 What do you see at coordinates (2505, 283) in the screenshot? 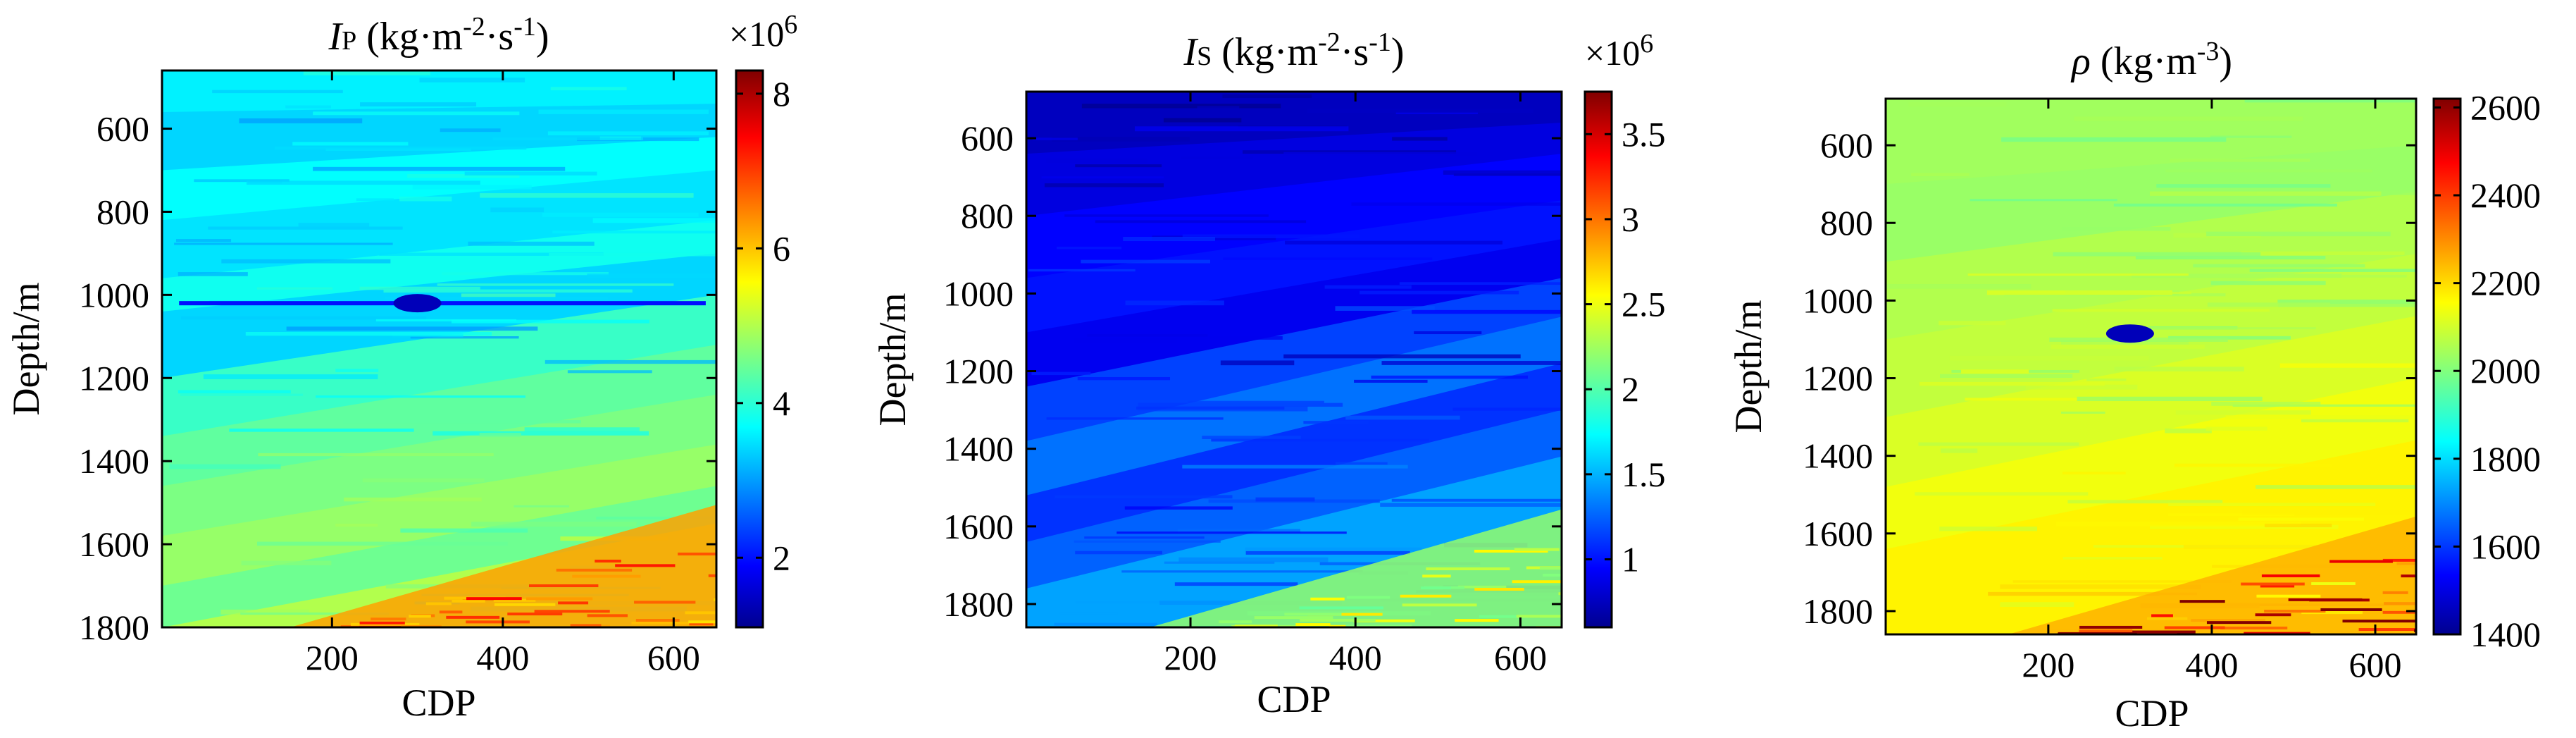
I see `rho-colorbar-label: 2200` at bounding box center [2505, 283].